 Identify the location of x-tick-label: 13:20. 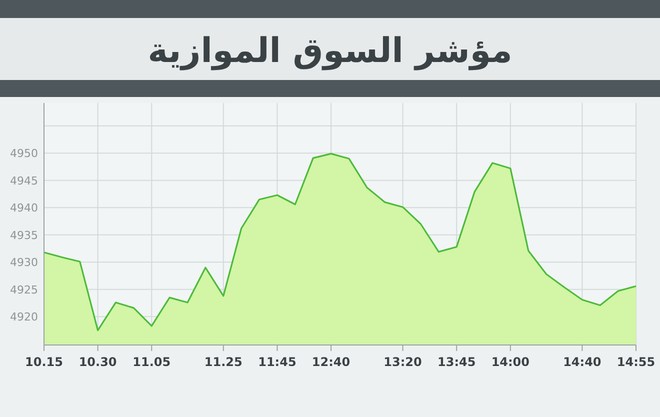
(403, 362).